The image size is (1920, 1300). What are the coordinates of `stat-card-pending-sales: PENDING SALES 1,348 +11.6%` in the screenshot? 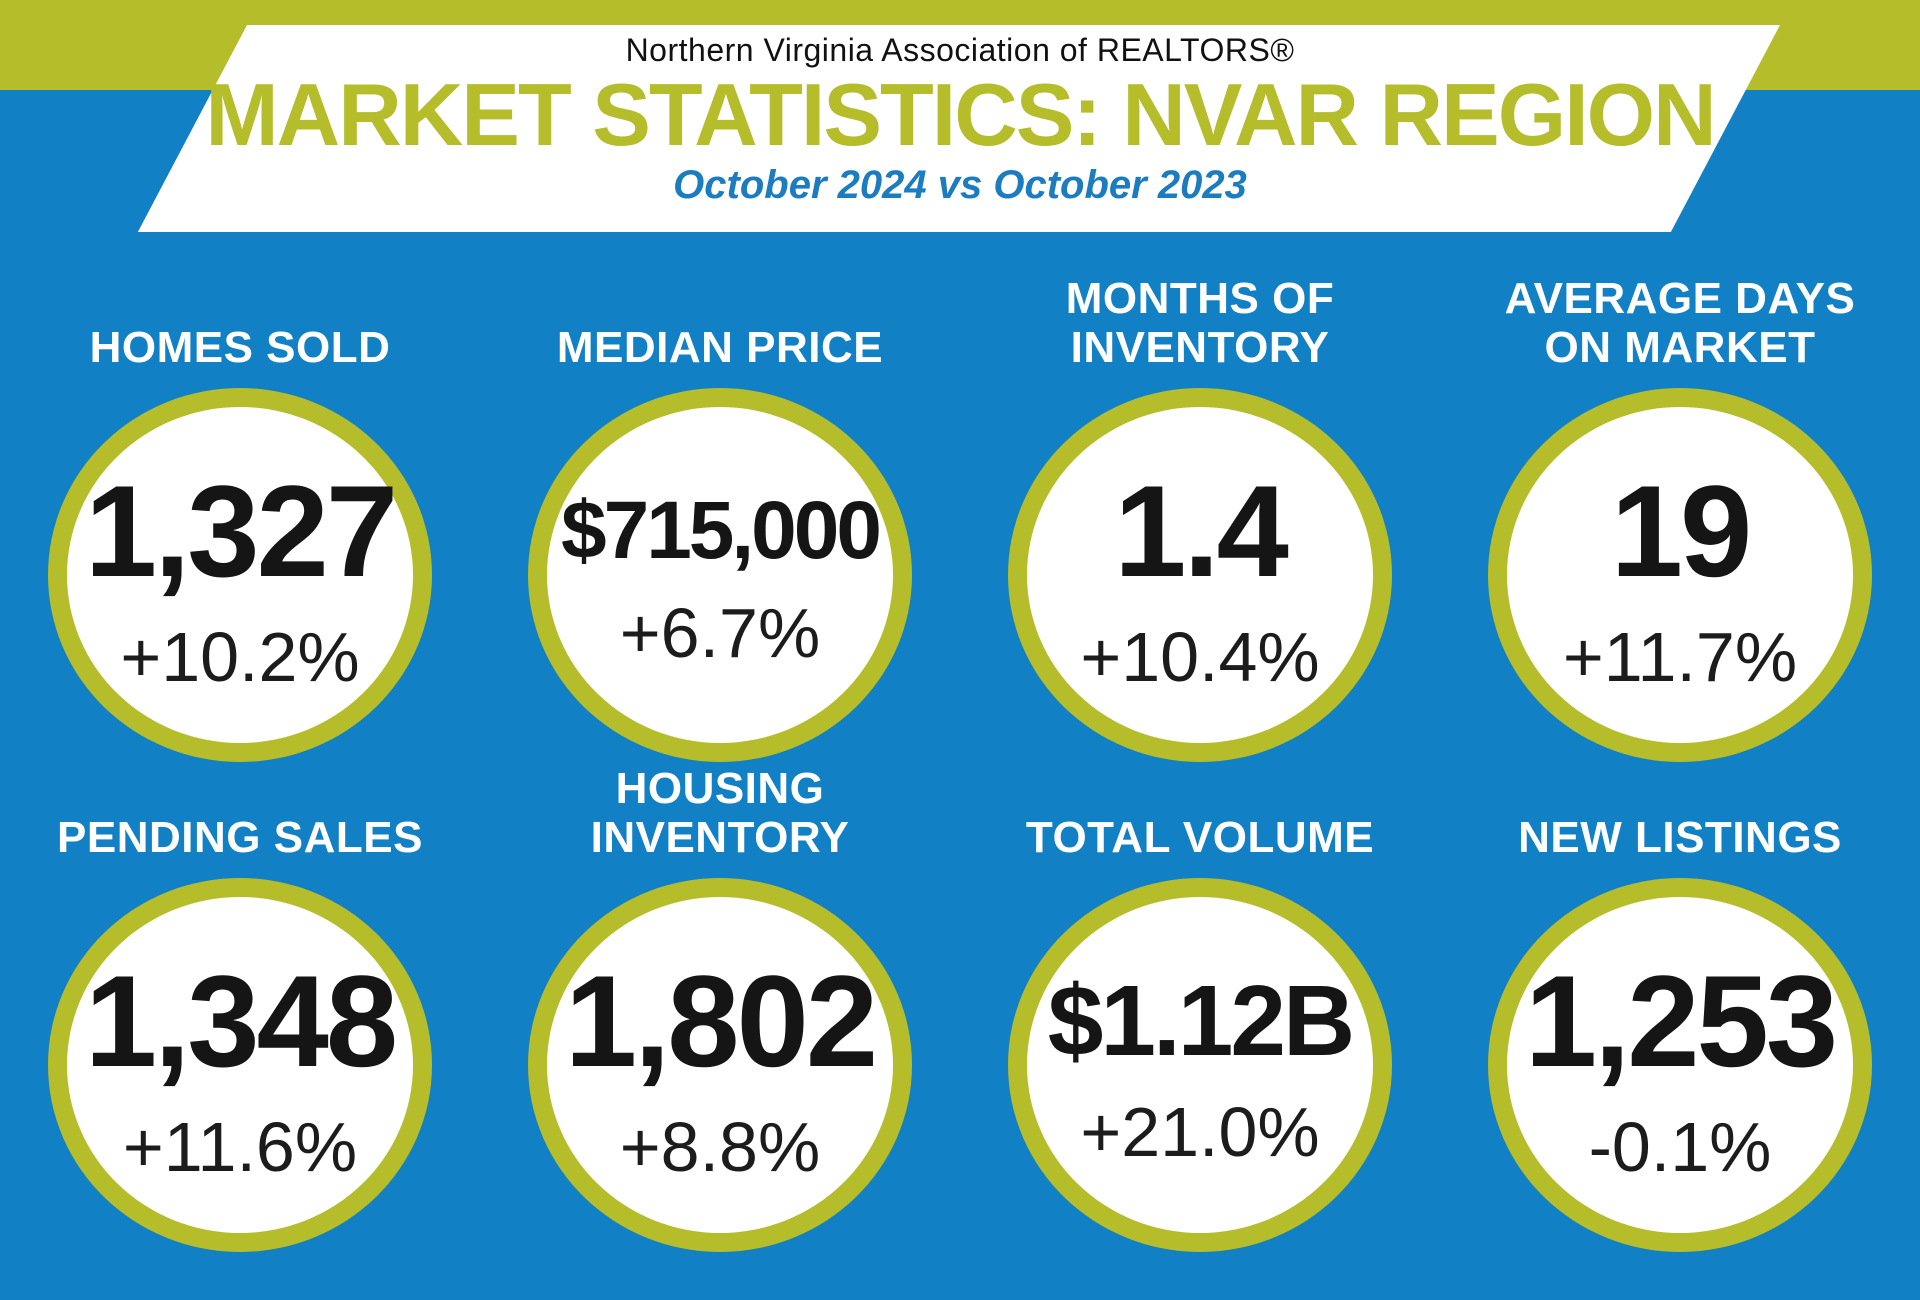 It's located at (240, 1015).